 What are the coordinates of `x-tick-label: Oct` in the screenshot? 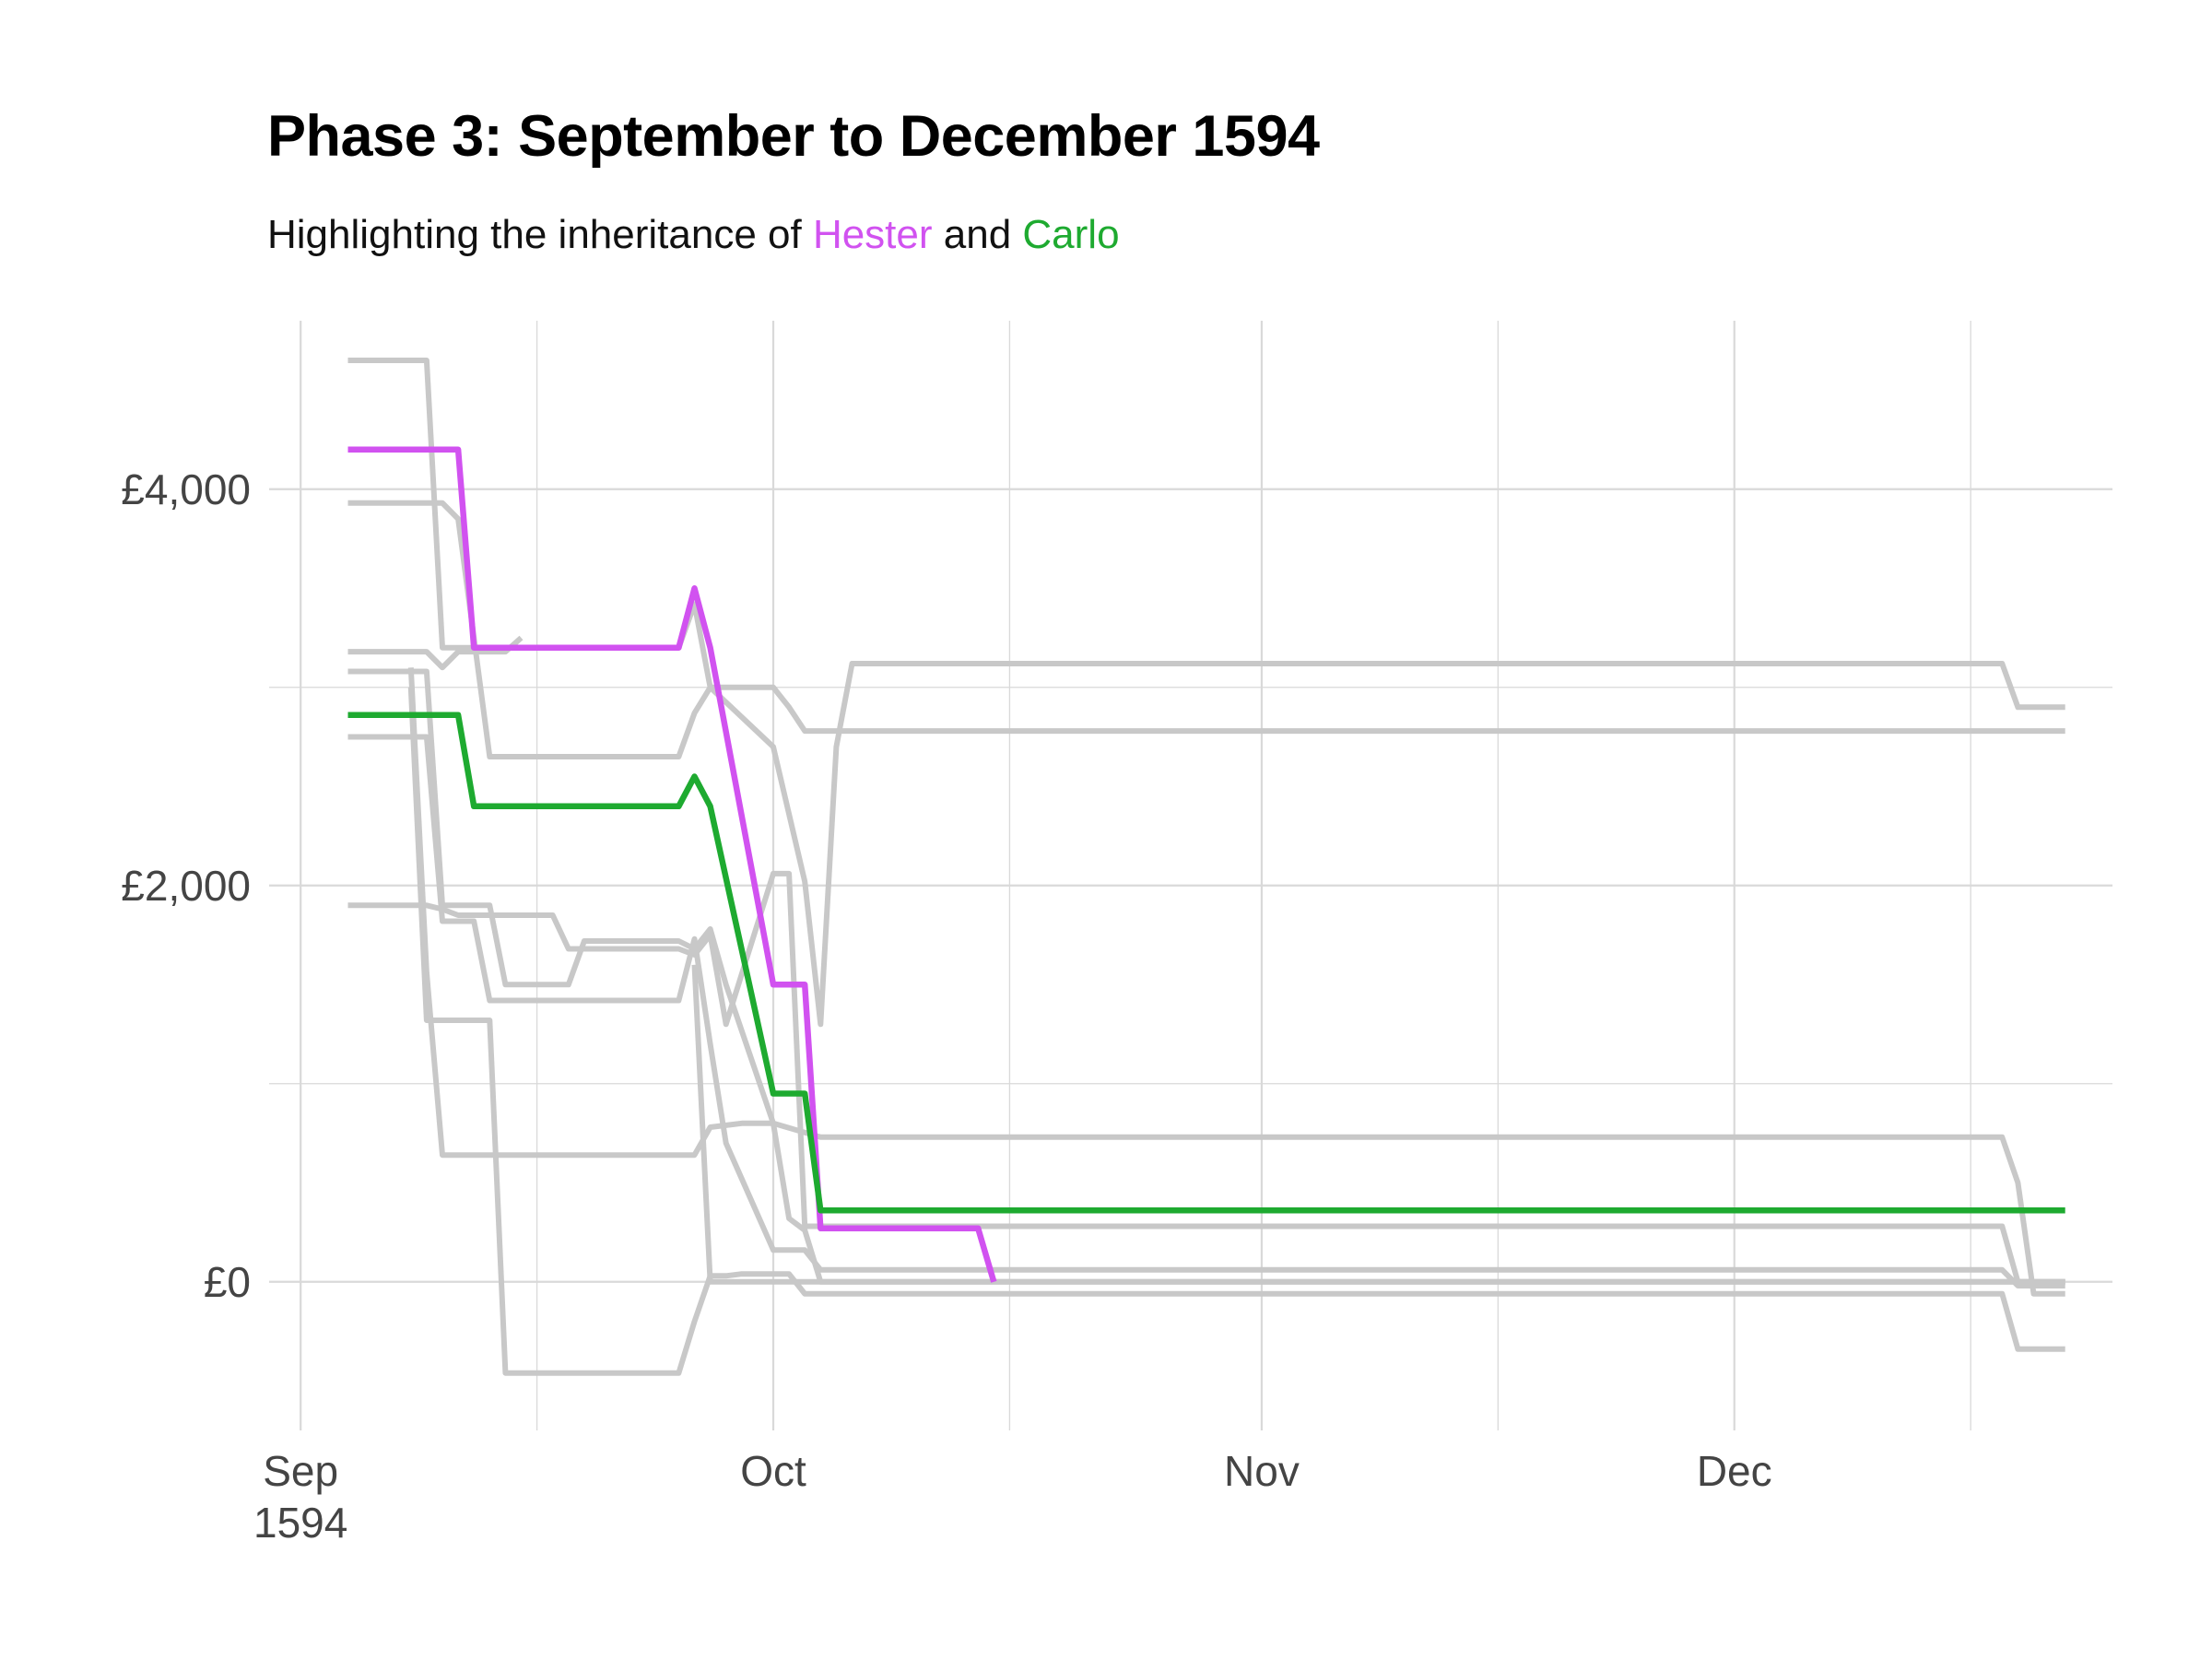 It's located at (773, 1471).